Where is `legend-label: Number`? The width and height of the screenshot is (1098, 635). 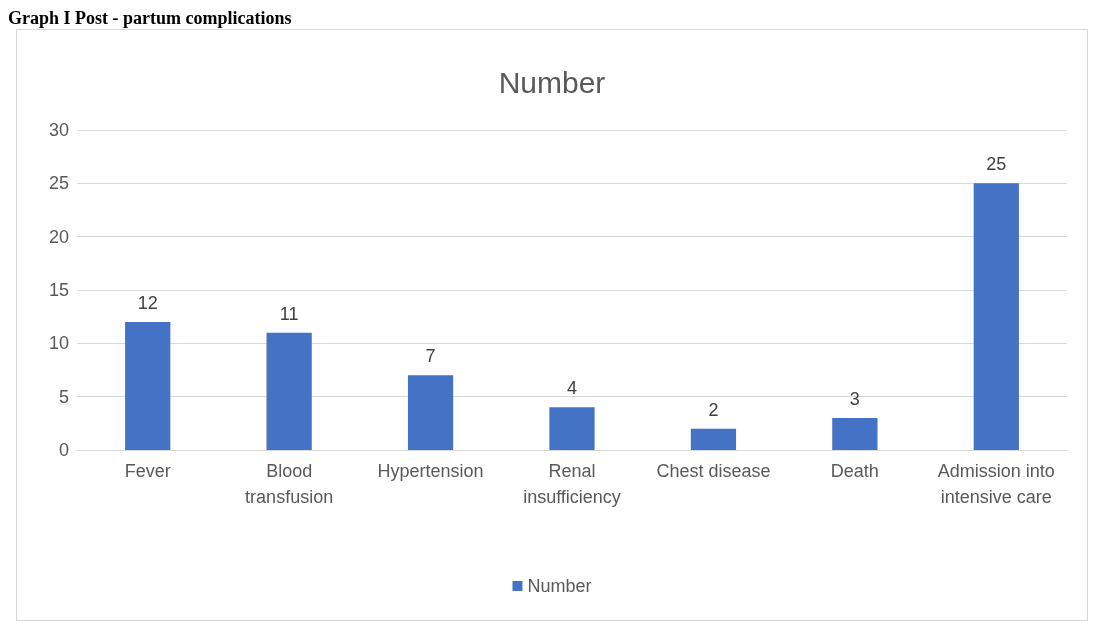 legend-label: Number is located at coordinates (559, 586).